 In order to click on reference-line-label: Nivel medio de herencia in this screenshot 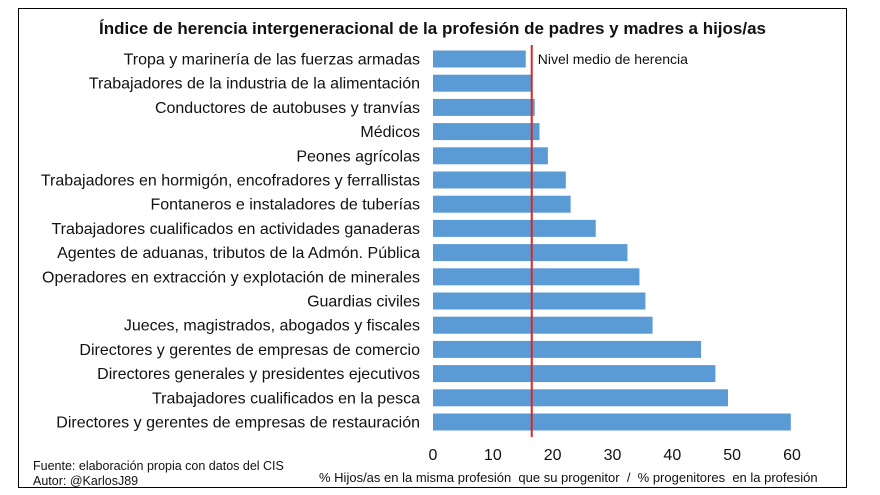, I will do `click(613, 59)`.